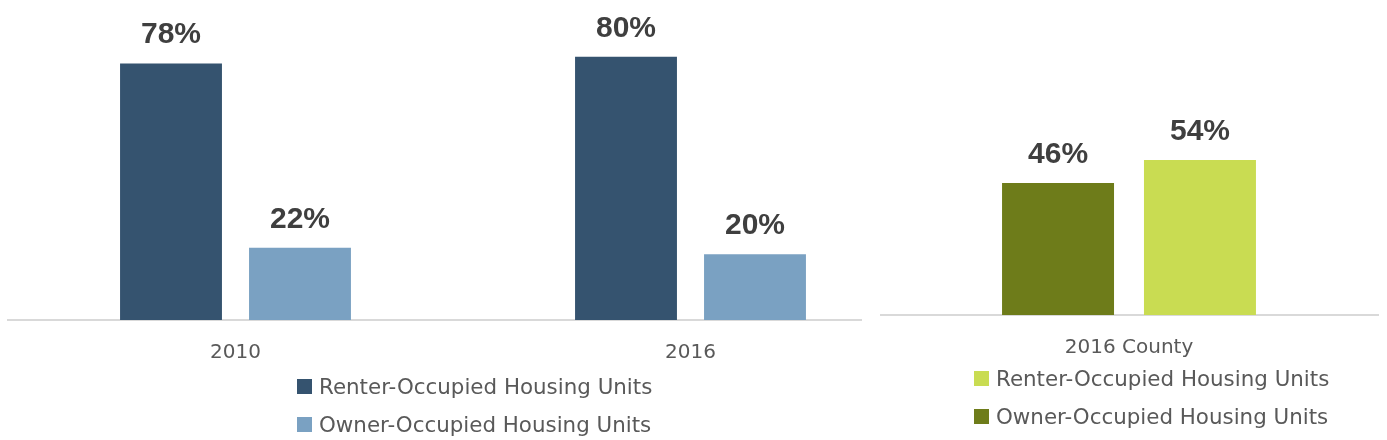 This screenshot has width=1387, height=440. I want to click on x-tick-label: 2016, so click(690, 351).